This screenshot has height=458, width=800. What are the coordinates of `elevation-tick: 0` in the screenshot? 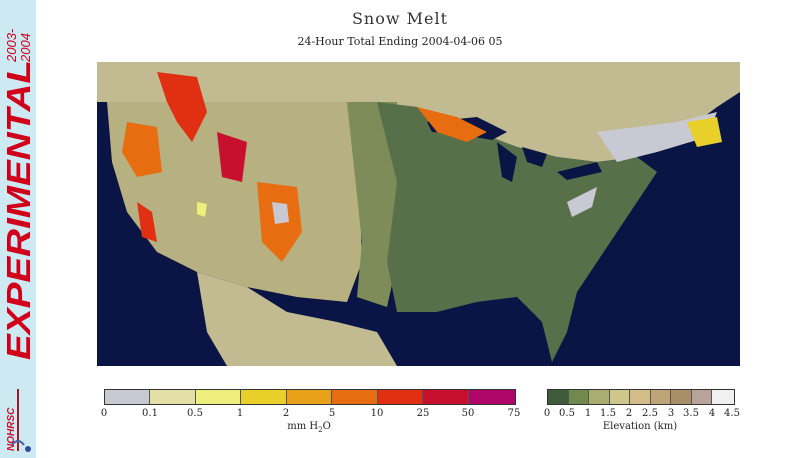 It's located at (547, 413).